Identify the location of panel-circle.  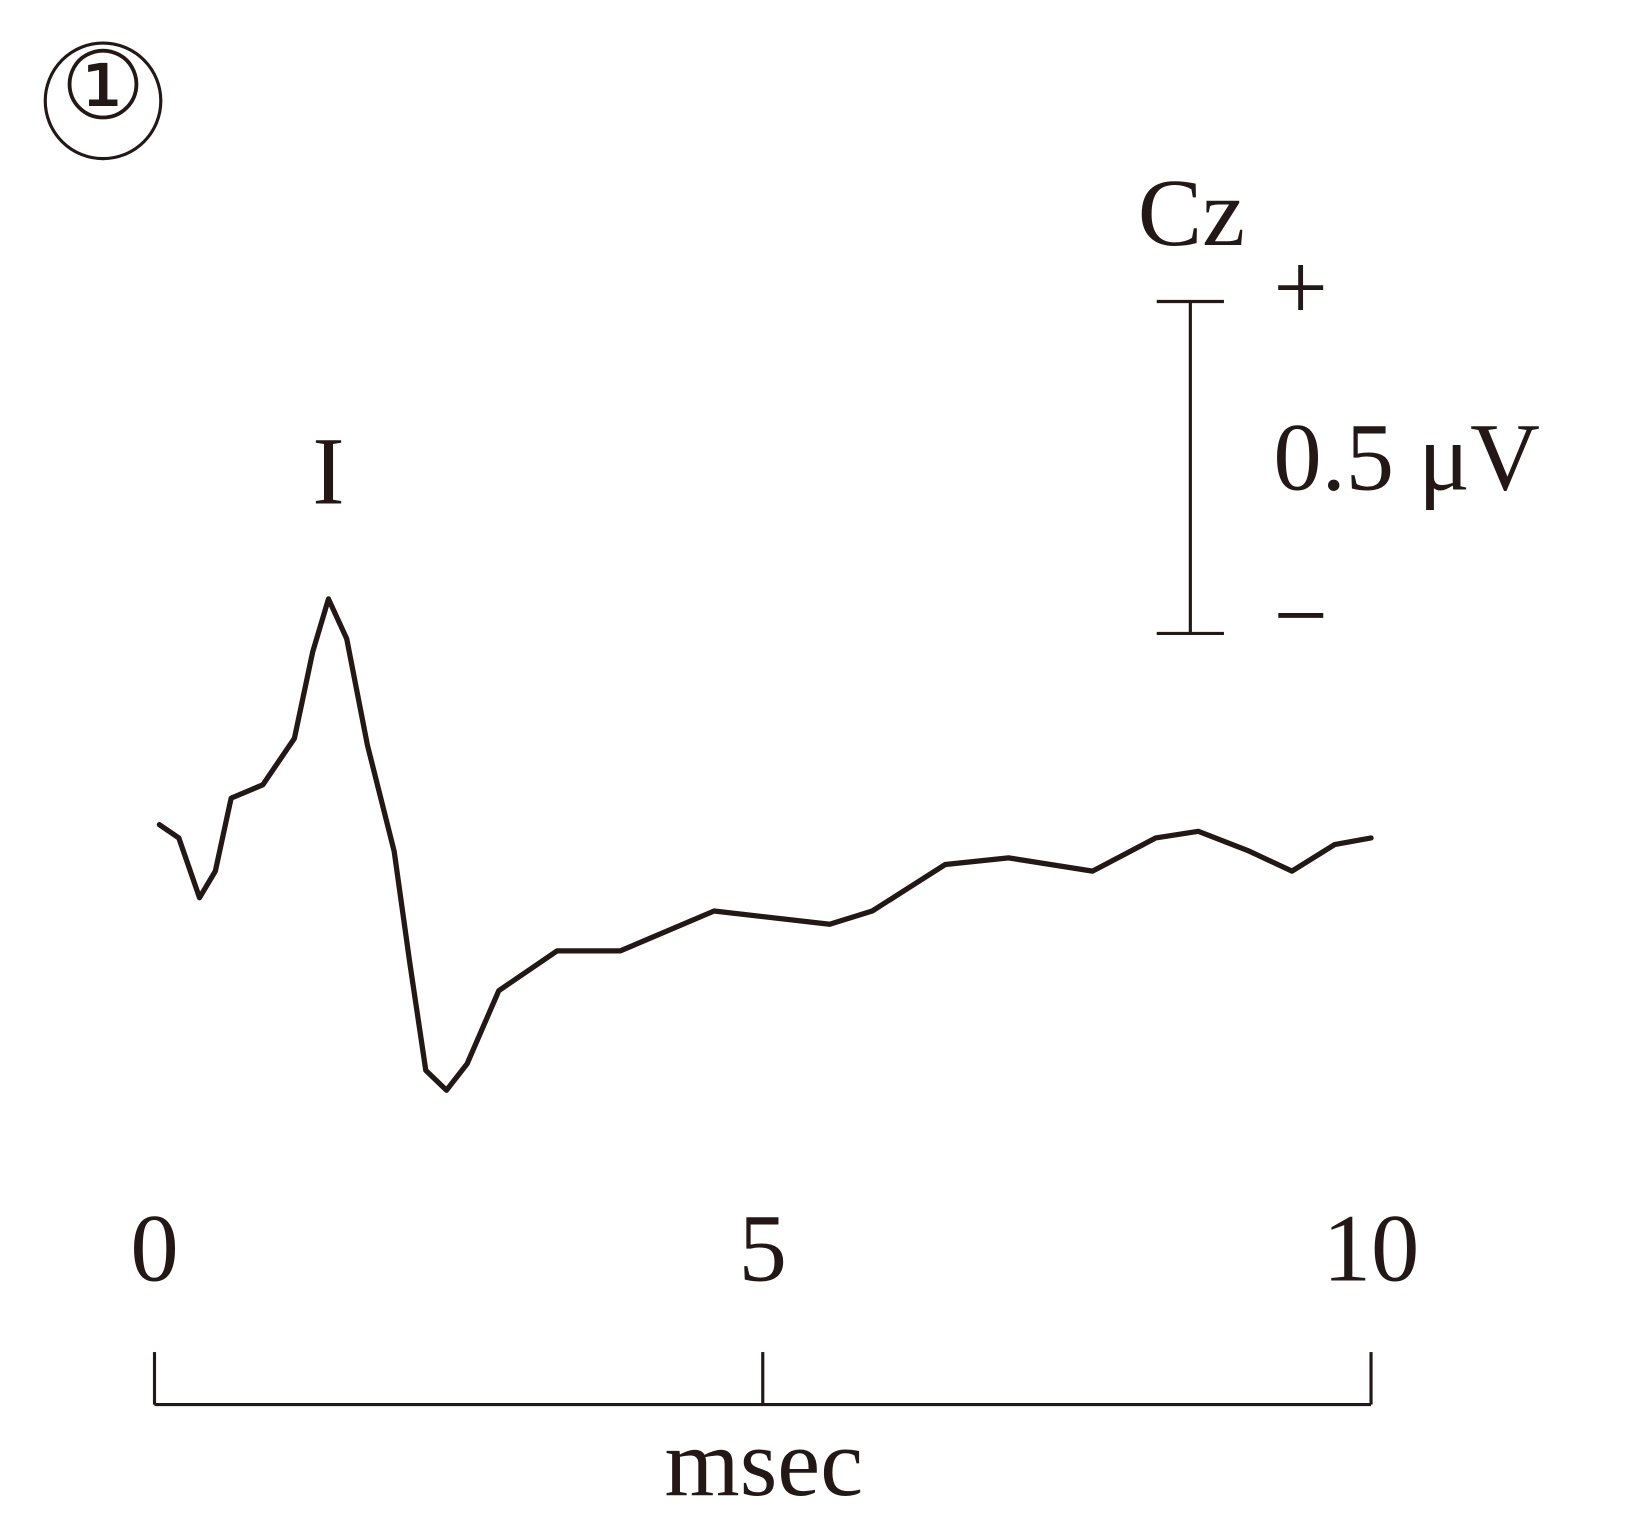
(103, 101).